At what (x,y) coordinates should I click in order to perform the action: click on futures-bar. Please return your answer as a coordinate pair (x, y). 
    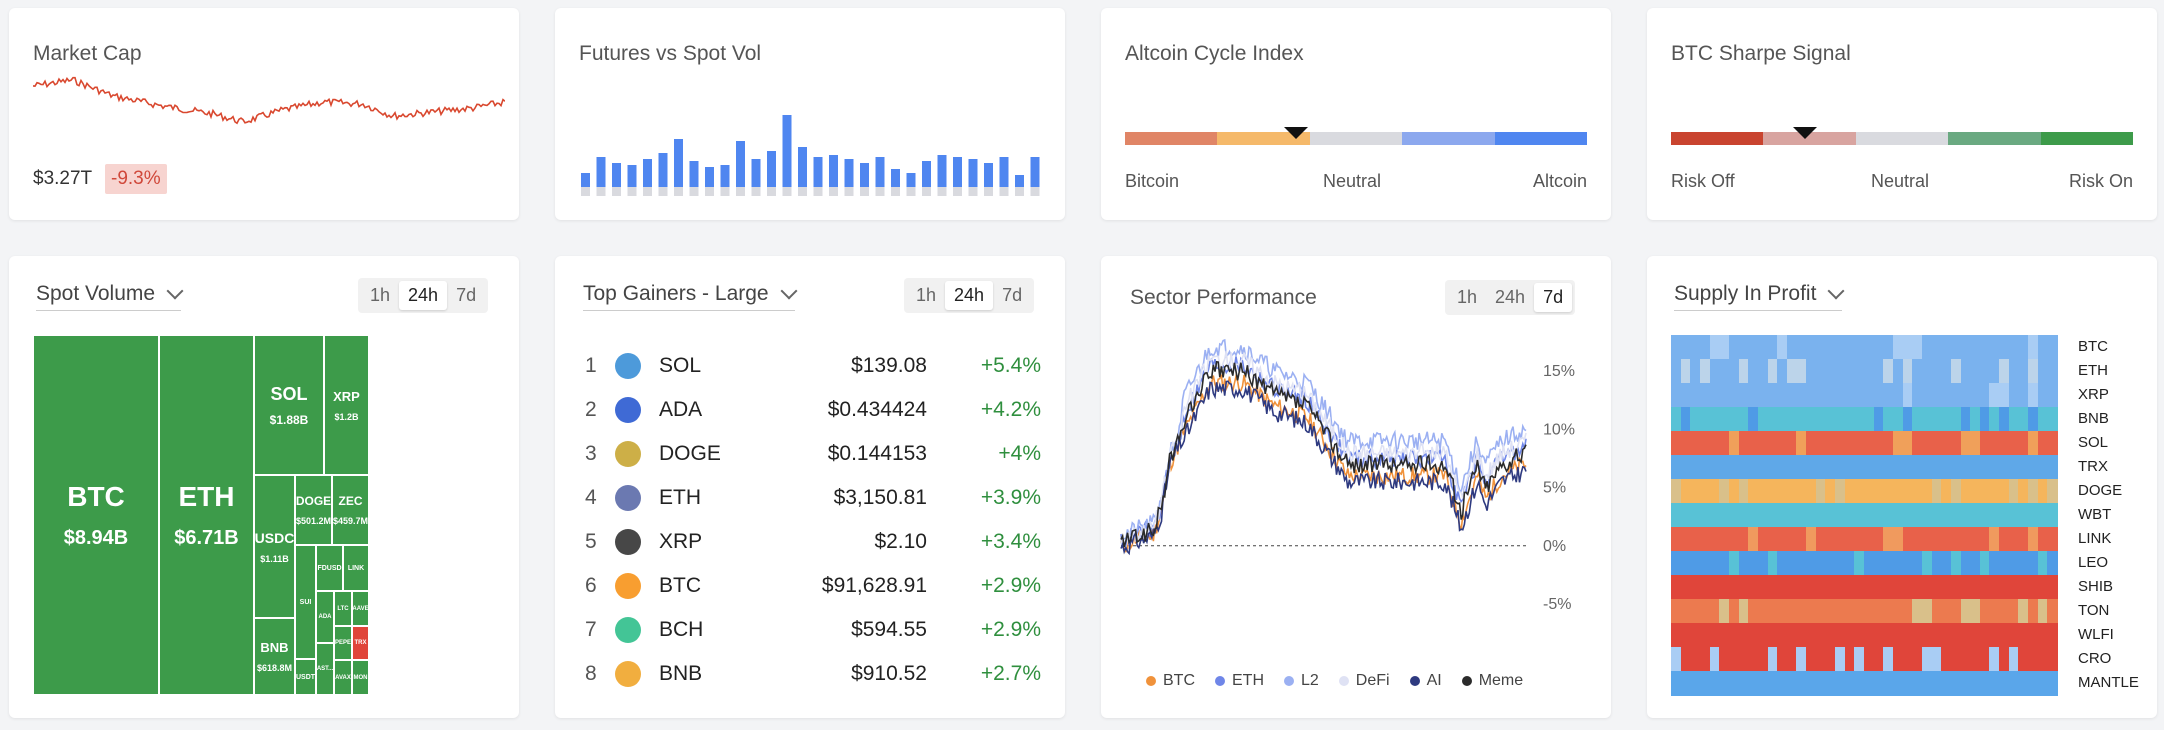
    Looking at the image, I should click on (787, 151).